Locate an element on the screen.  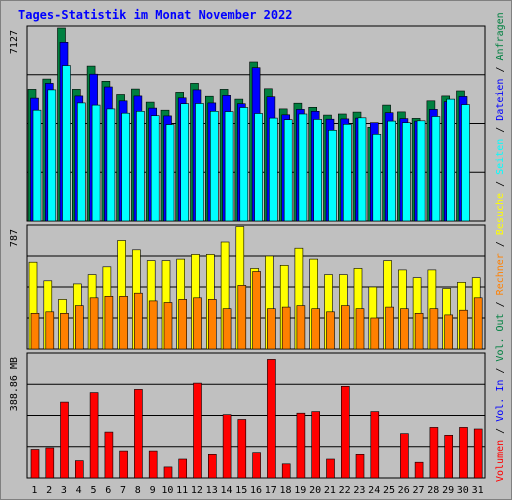
x-tick-label: 15 is located at coordinates (241, 490).